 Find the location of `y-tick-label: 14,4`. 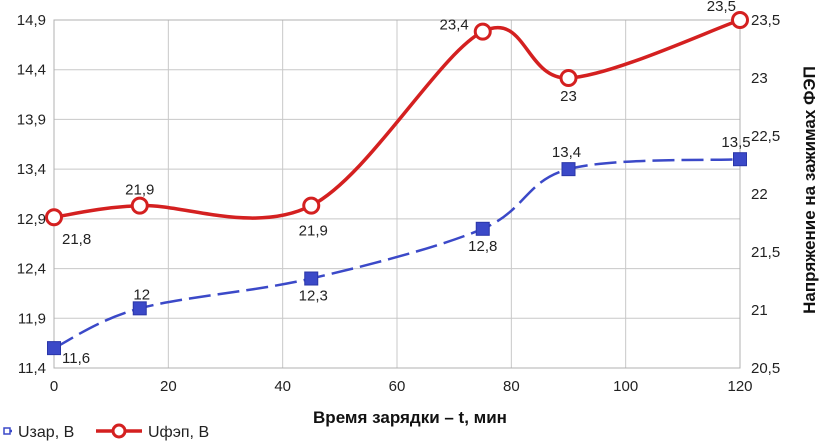

y-tick-label: 14,4 is located at coordinates (31, 70).